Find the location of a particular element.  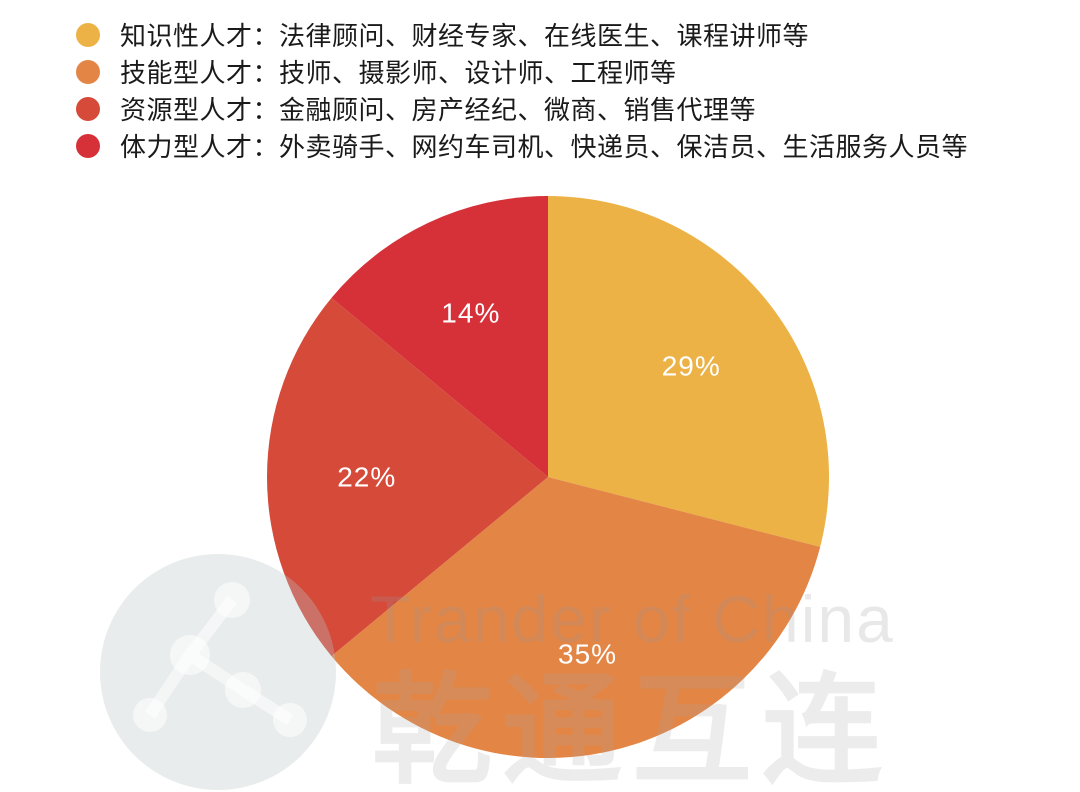

legend-item-labor: 体力型人才：外卖骑手、网约车司机、快递员、保洁员、生活服务人员等 is located at coordinates (571, 145).